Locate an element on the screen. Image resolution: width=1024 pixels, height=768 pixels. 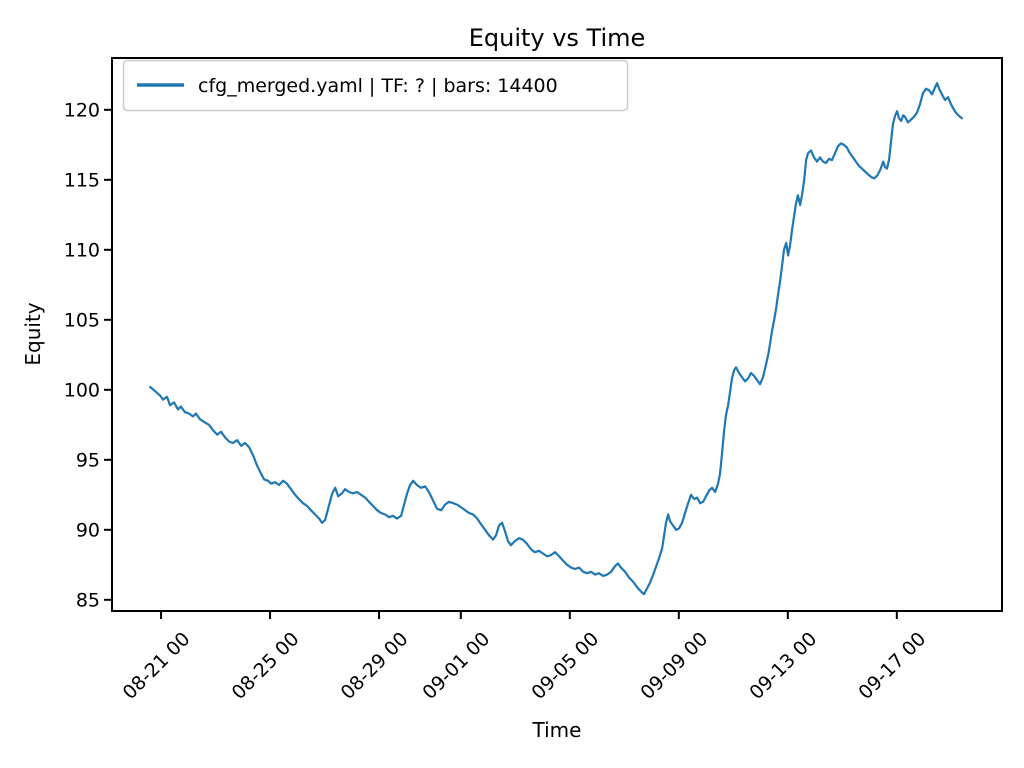
x-tick-label: 09-17 00 is located at coordinates (892, 666).